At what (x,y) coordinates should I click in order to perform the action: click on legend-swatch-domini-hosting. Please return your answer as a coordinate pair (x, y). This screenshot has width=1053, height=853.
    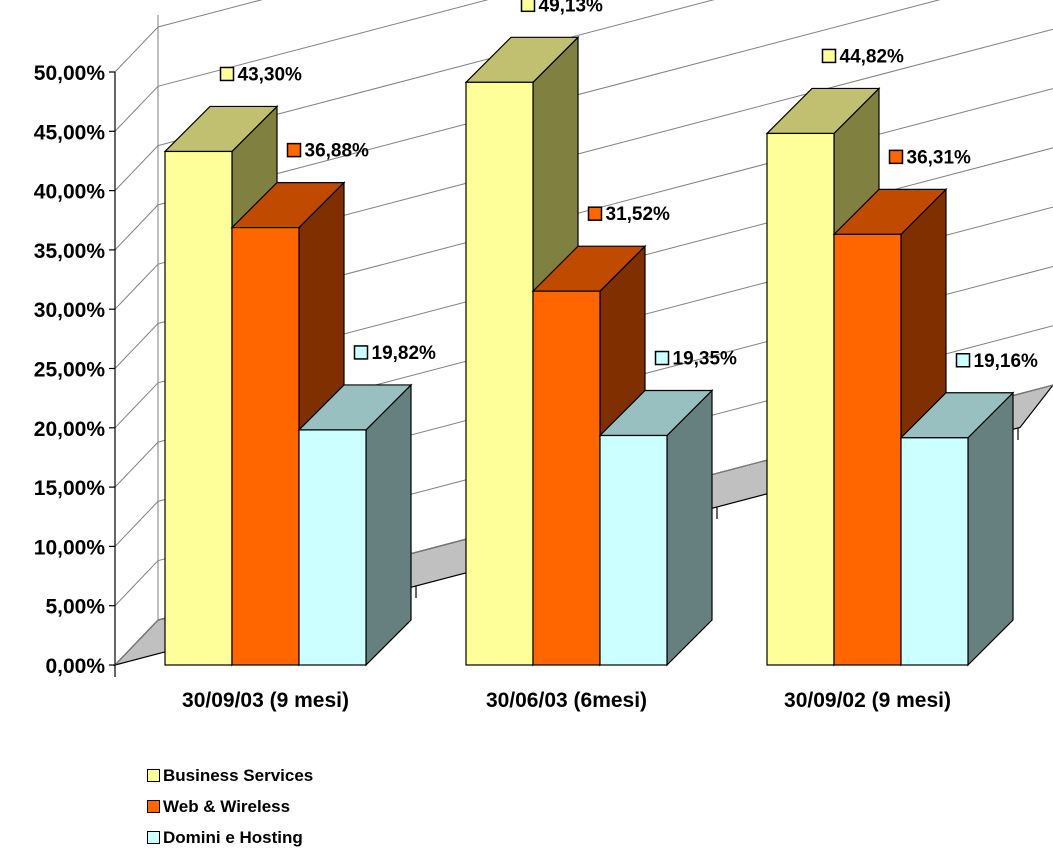
    Looking at the image, I should click on (153, 837).